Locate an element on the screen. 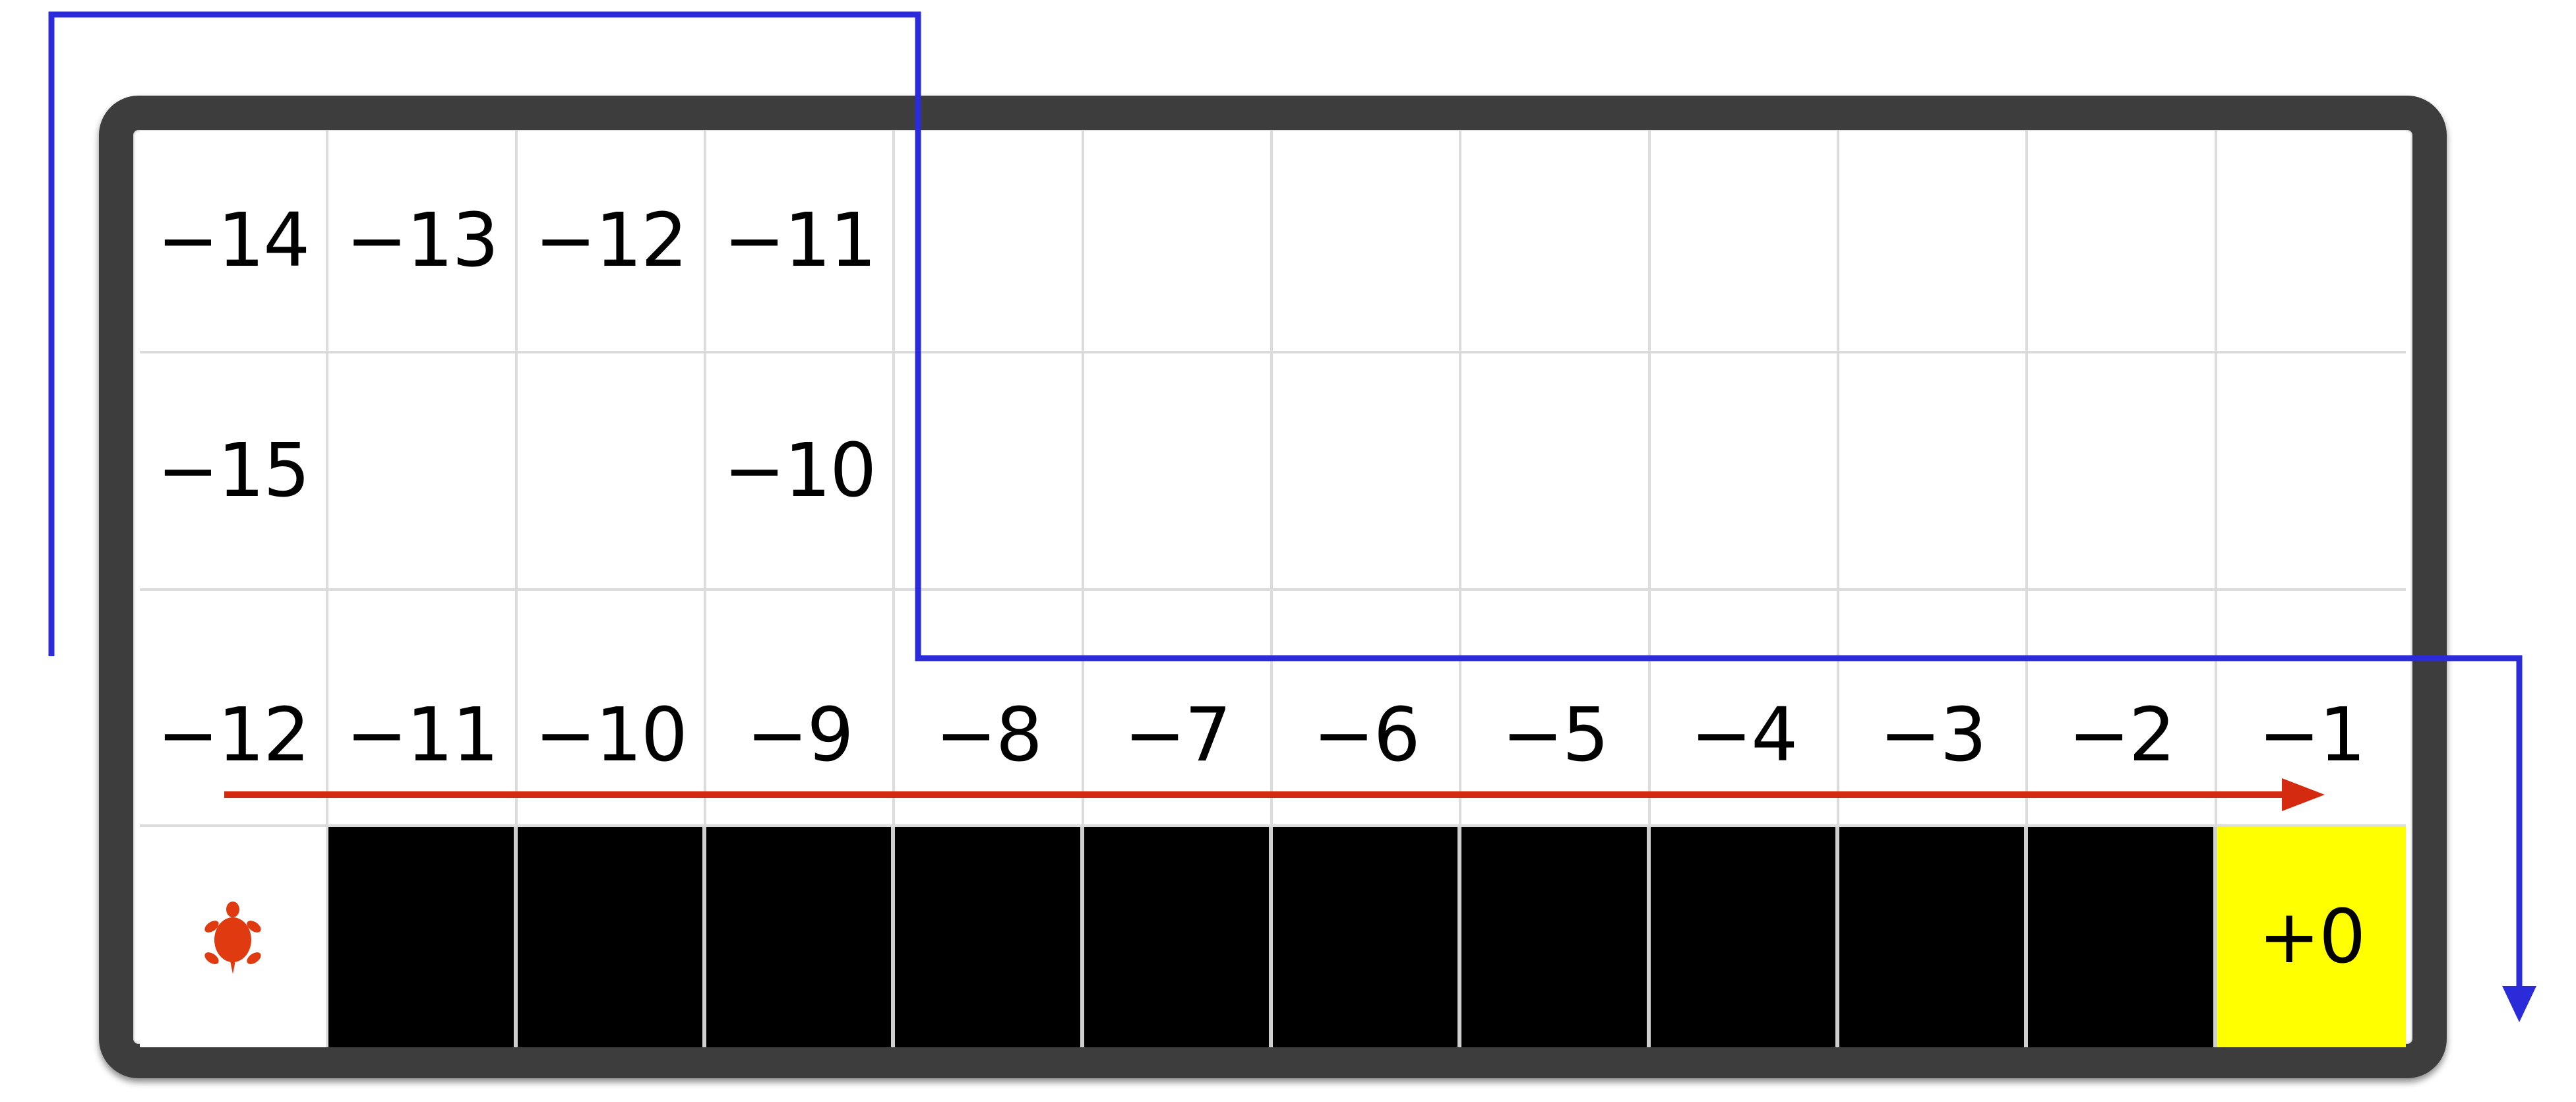 The width and height of the screenshot is (2576, 1102). number-label: −2 is located at coordinates (2122, 709).